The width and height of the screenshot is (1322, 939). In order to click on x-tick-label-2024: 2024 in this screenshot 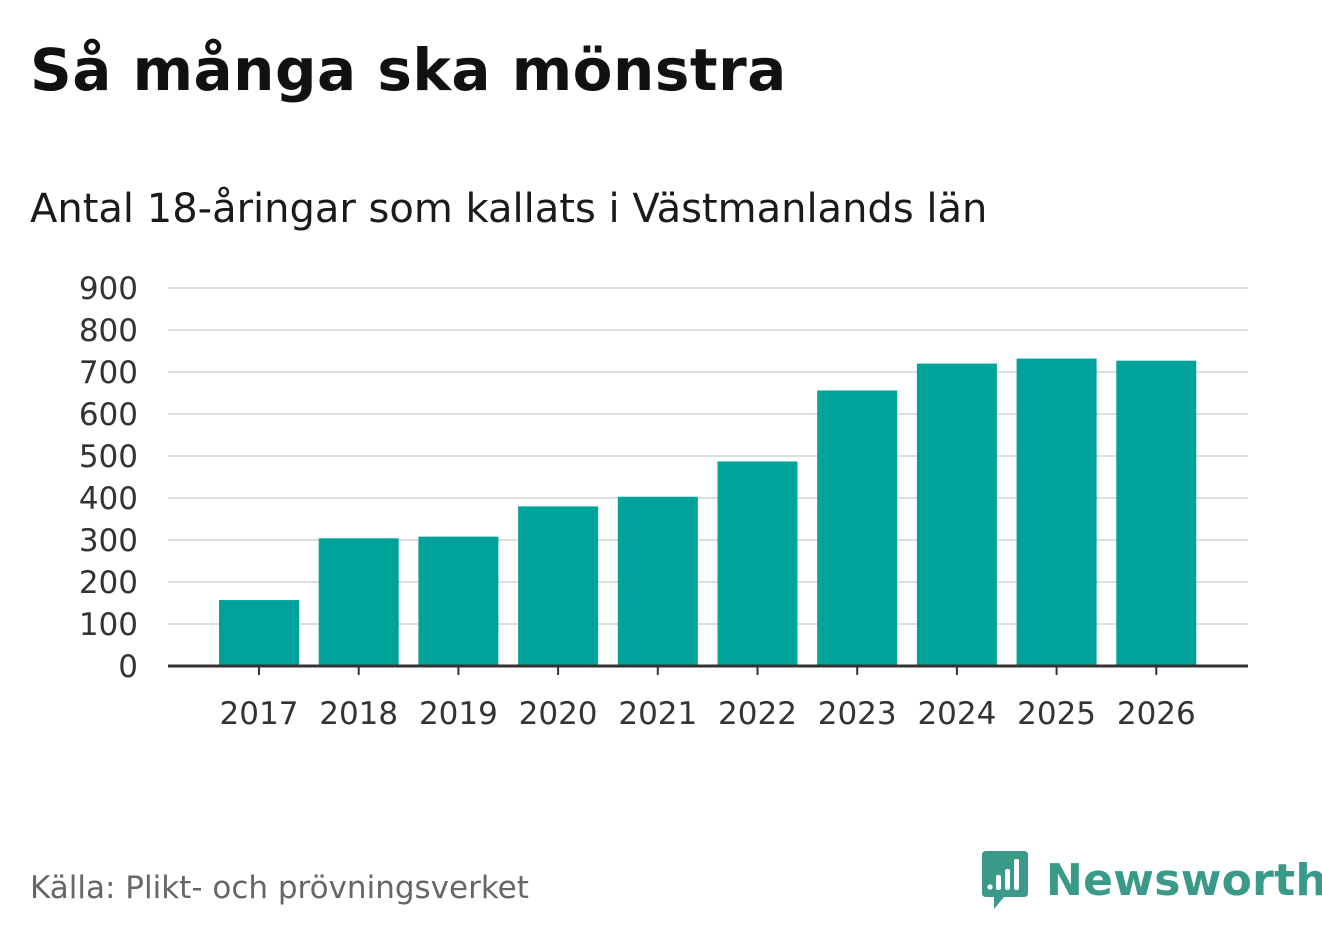, I will do `click(956, 714)`.